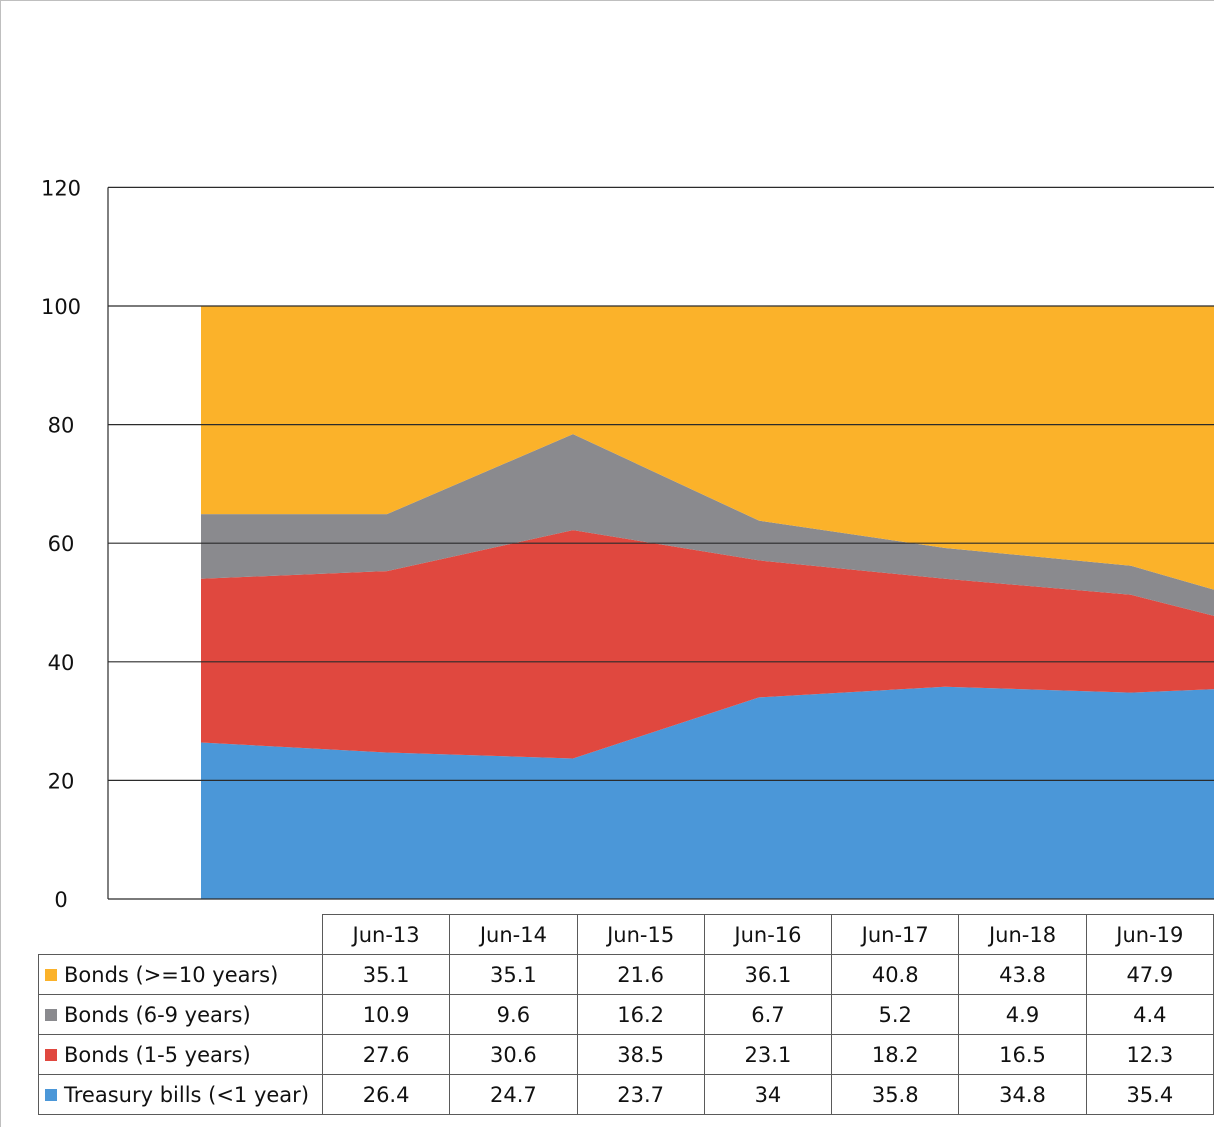 This screenshot has width=1214, height=1127. What do you see at coordinates (61, 426) in the screenshot?
I see `y-tick-label-80: 80` at bounding box center [61, 426].